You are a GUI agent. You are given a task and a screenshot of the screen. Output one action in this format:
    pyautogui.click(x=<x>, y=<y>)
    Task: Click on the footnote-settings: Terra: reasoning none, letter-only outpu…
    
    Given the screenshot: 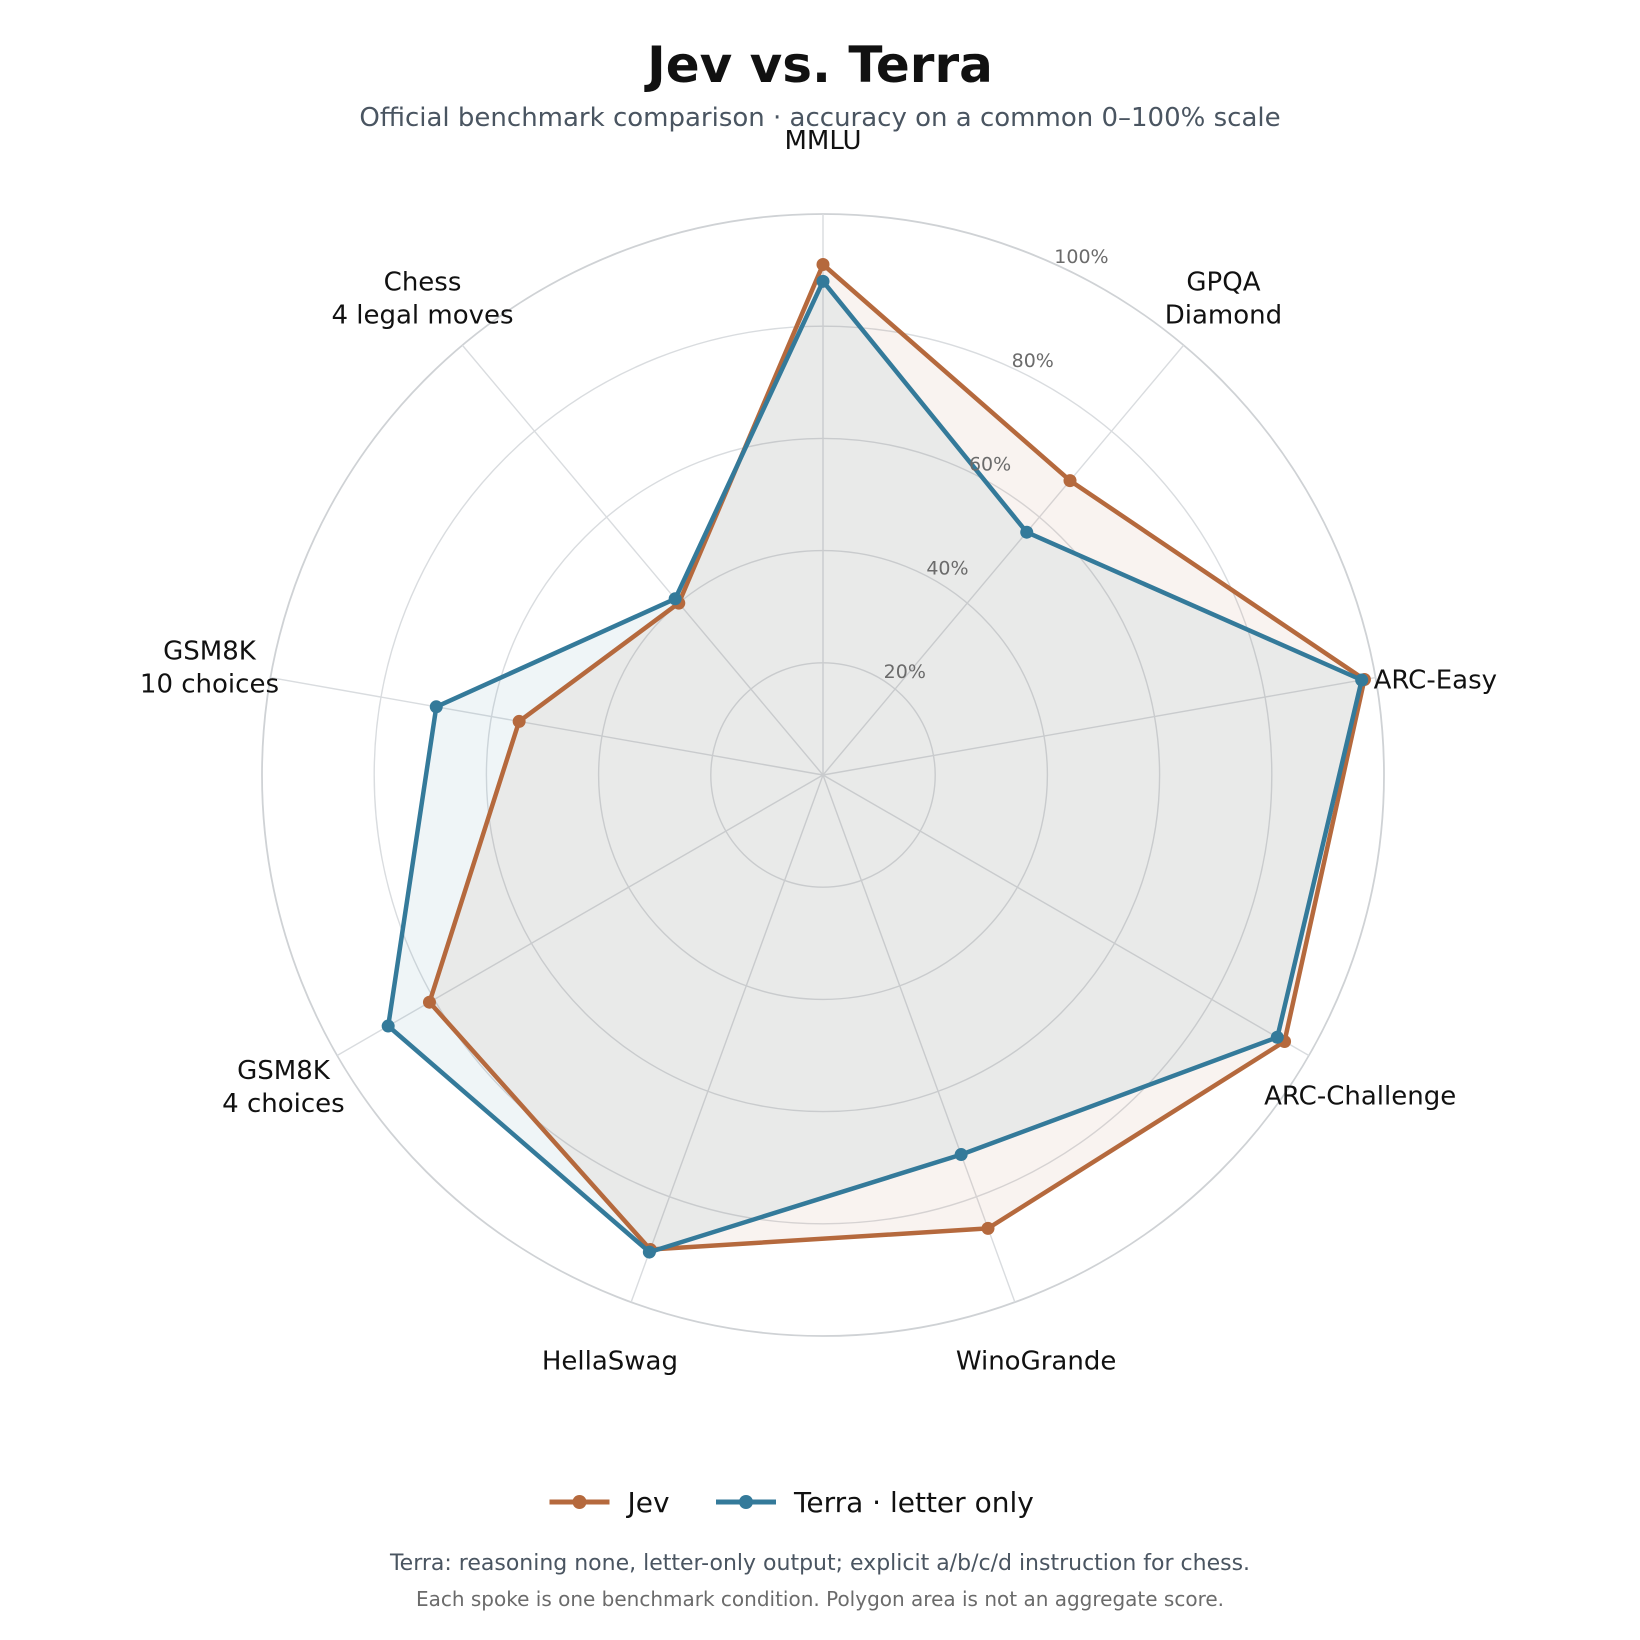 What is the action you would take?
    pyautogui.click(x=819, y=1563)
    